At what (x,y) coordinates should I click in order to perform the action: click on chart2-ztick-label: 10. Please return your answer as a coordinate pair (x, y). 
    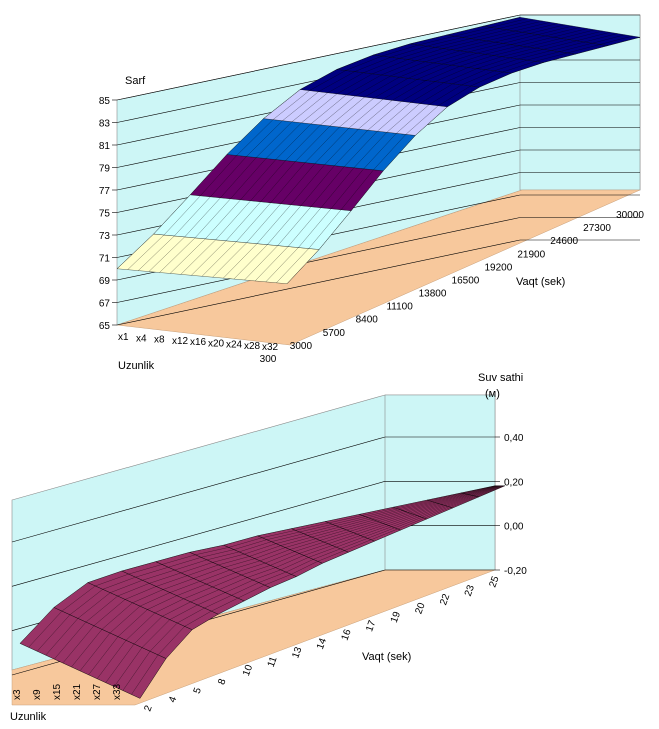
    Looking at the image, I should click on (248, 670).